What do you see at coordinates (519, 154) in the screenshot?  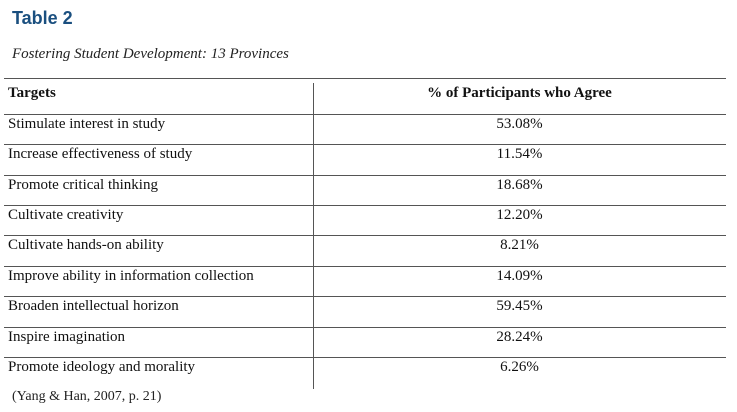 I see `row-percent: 11.54%` at bounding box center [519, 154].